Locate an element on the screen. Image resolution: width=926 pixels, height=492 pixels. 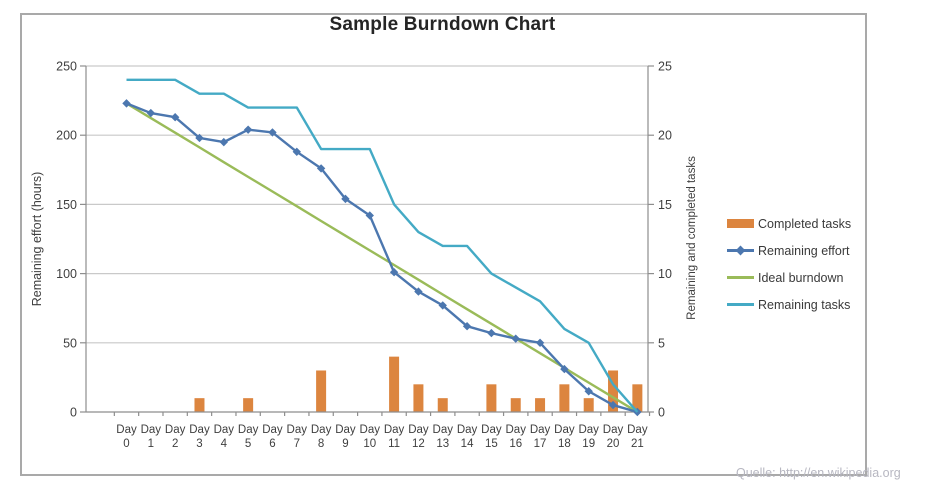
x-tick-label-num: 13 is located at coordinates (442, 444).